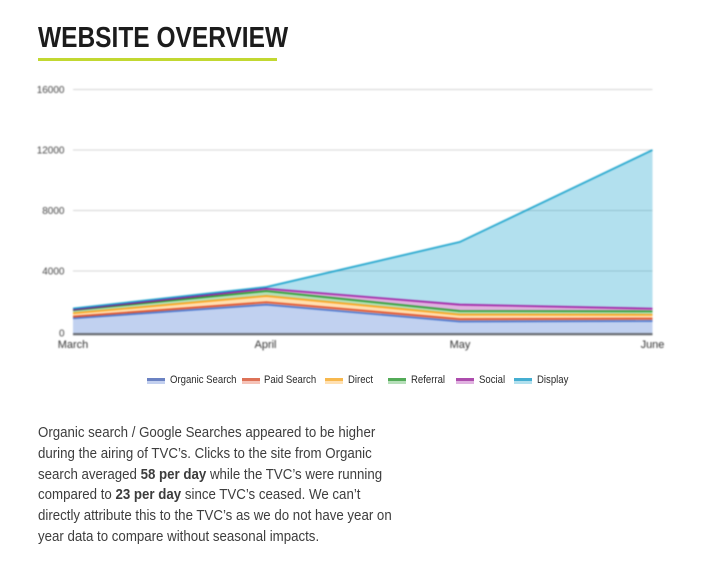 This screenshot has height=561, width=702. I want to click on svg-text: May, so click(460, 345).